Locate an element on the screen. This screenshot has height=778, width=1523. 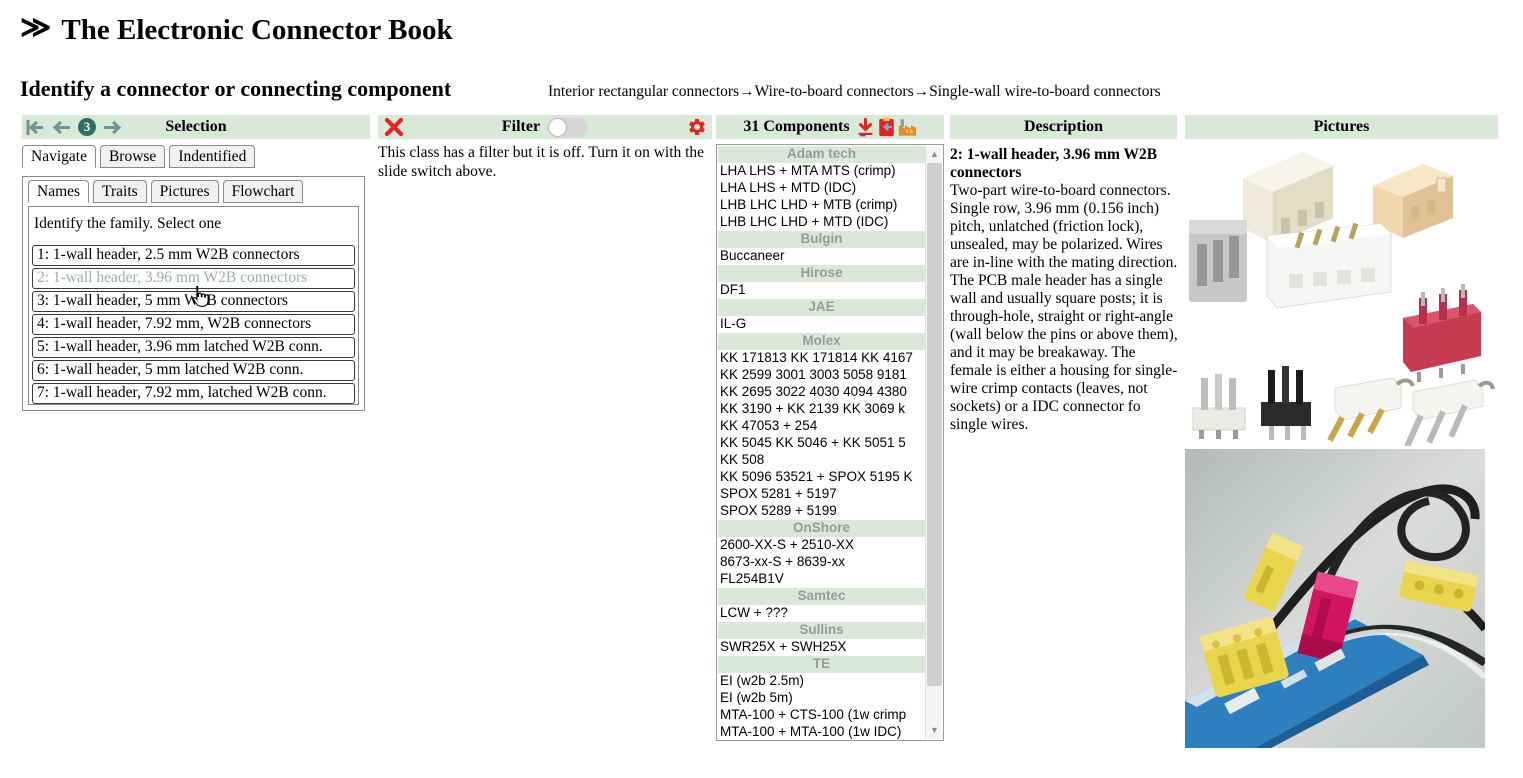
component-item: LHB LHC LHD + MTD (IDC) is located at coordinates (821, 222).